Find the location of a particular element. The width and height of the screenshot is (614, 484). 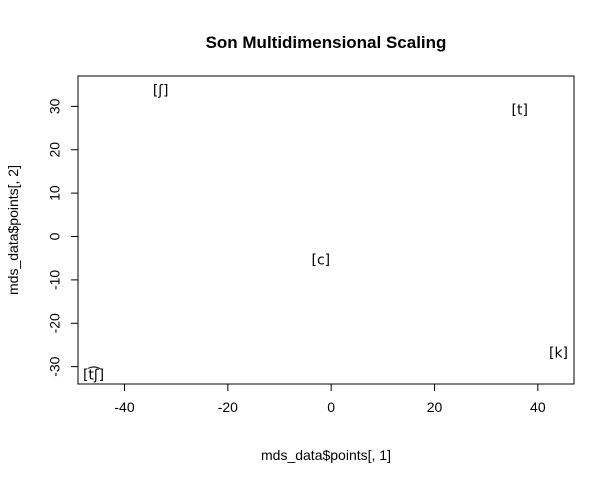

y-tick-label: -10 is located at coordinates (55, 280).